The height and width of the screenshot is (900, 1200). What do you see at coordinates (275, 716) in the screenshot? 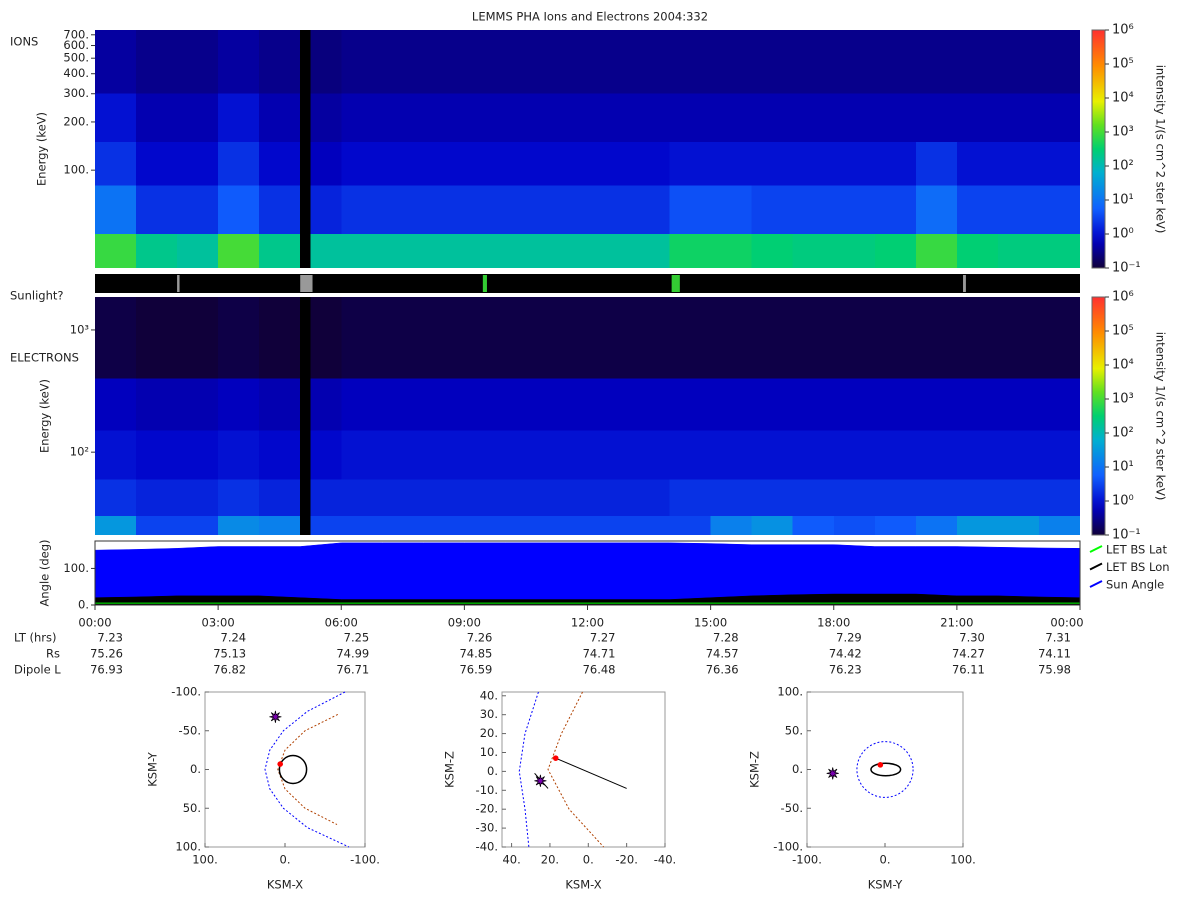
I see `spacecraft-marker` at bounding box center [275, 716].